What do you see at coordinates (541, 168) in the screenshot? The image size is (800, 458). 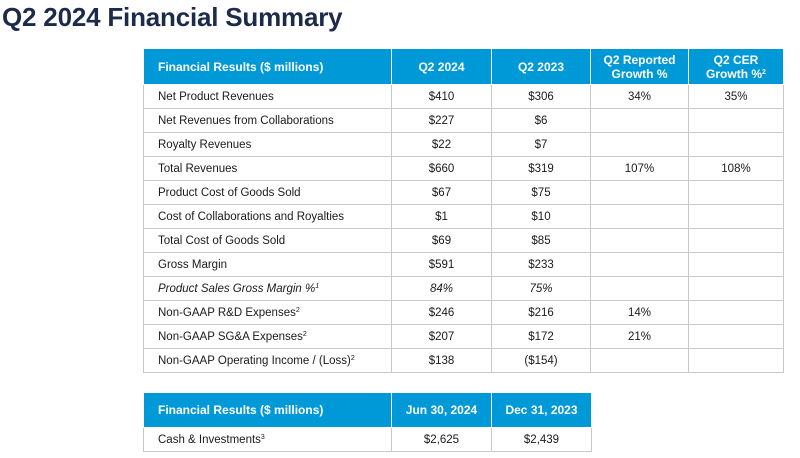 I see `q2-2023-value: $319` at bounding box center [541, 168].